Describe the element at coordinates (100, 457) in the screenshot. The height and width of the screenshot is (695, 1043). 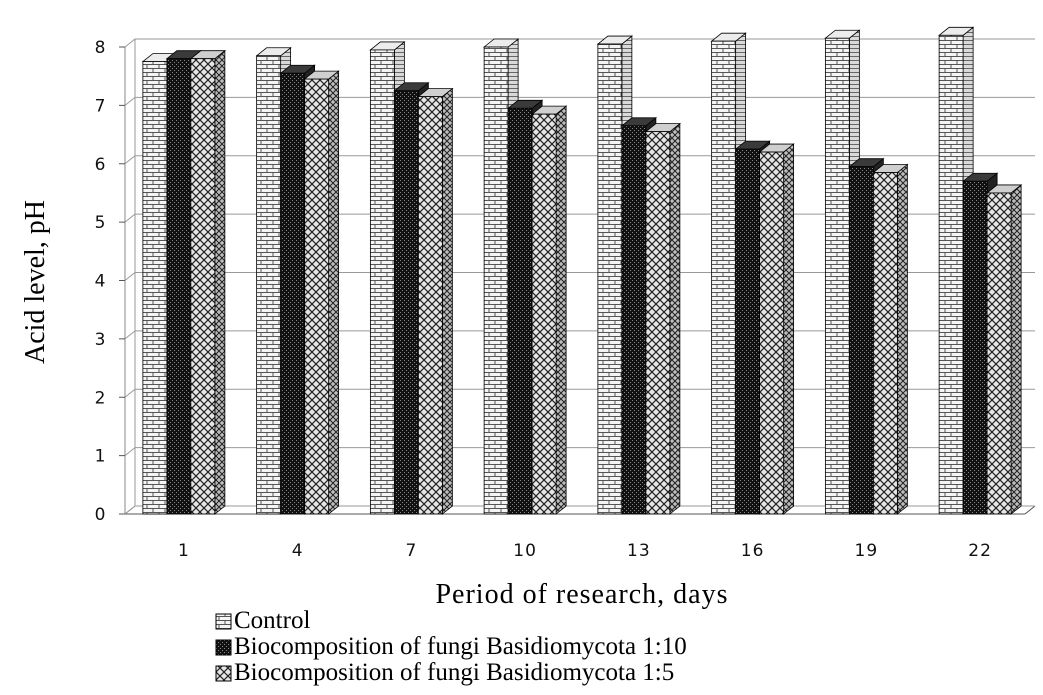
I see `y-tick-label: 1` at that location.